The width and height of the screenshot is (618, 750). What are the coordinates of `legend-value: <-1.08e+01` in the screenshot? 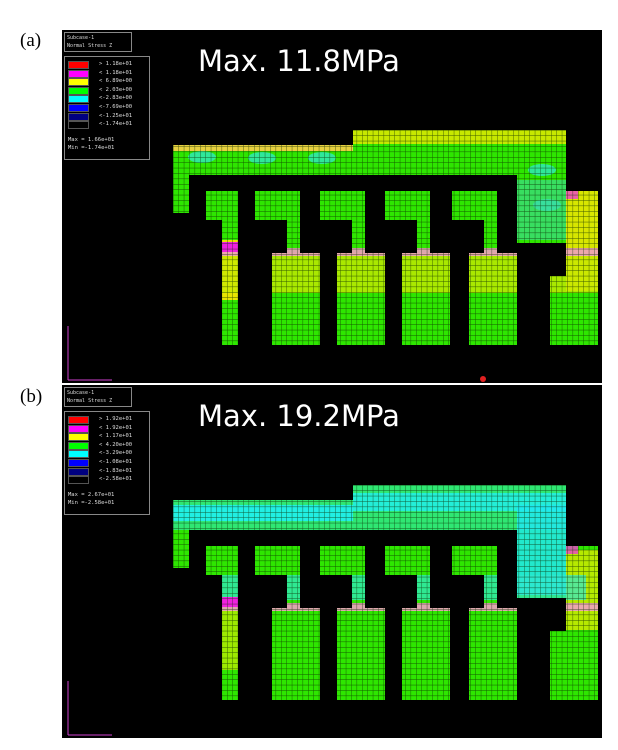 It's located at (116, 462).